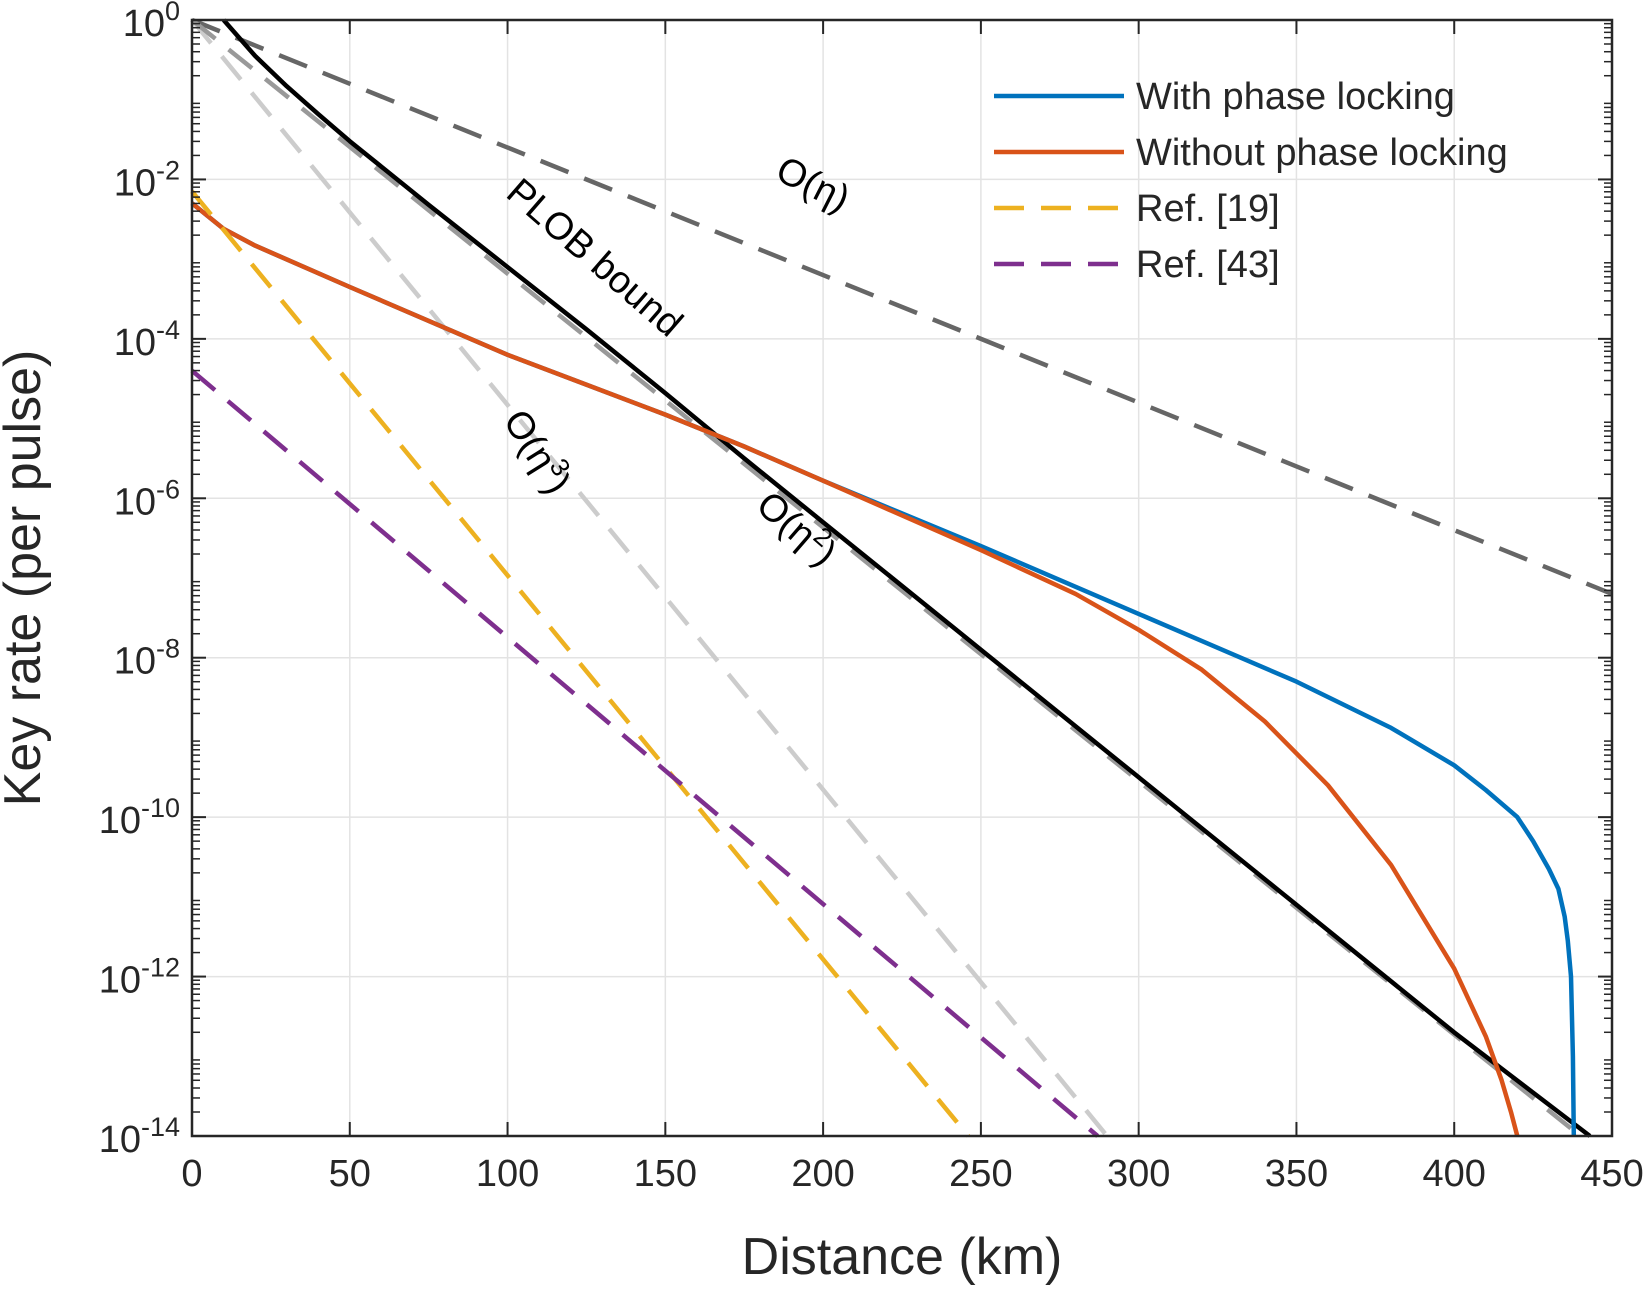  Describe the element at coordinates (1322, 153) in the screenshot. I see `legend-label-without-pl: Without phase locking` at that location.